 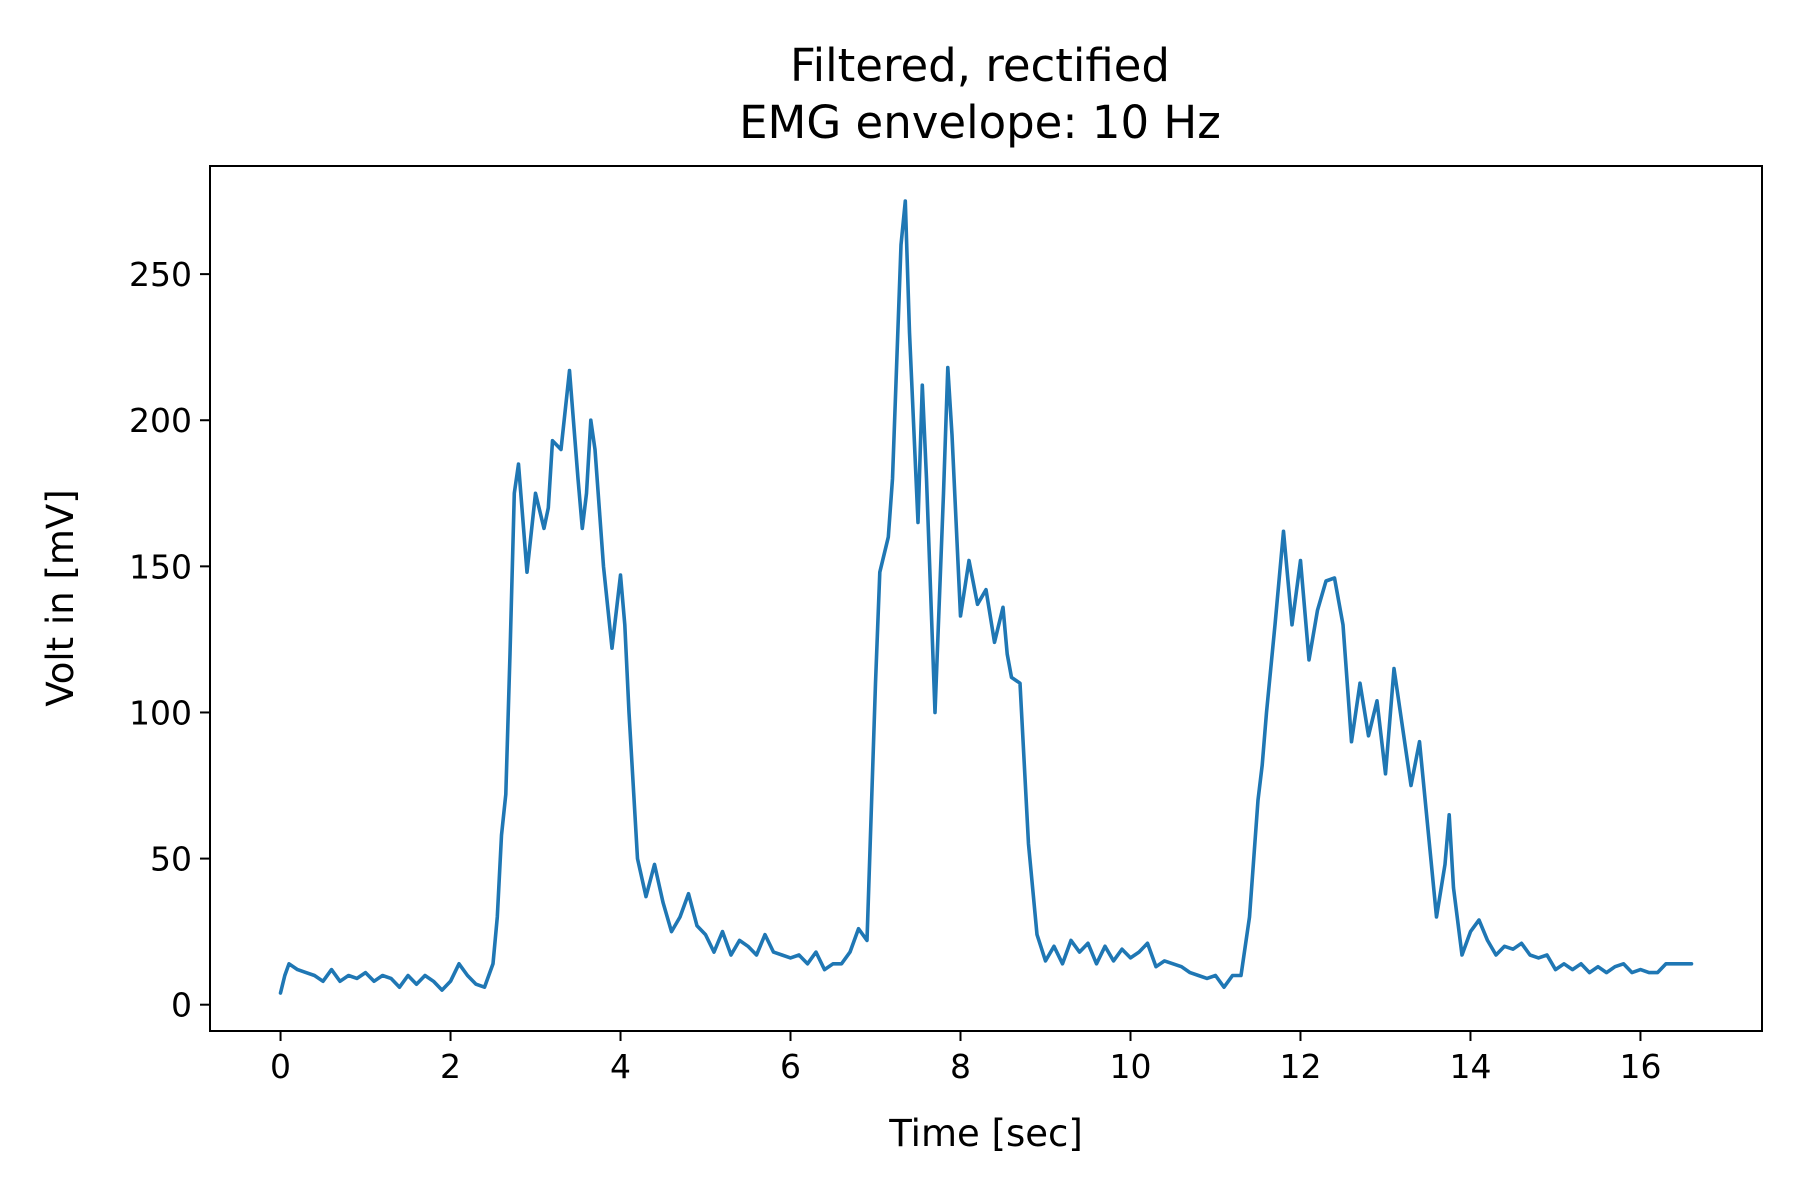 What do you see at coordinates (960, 1066) in the screenshot?
I see `x-tick-label: 8` at bounding box center [960, 1066].